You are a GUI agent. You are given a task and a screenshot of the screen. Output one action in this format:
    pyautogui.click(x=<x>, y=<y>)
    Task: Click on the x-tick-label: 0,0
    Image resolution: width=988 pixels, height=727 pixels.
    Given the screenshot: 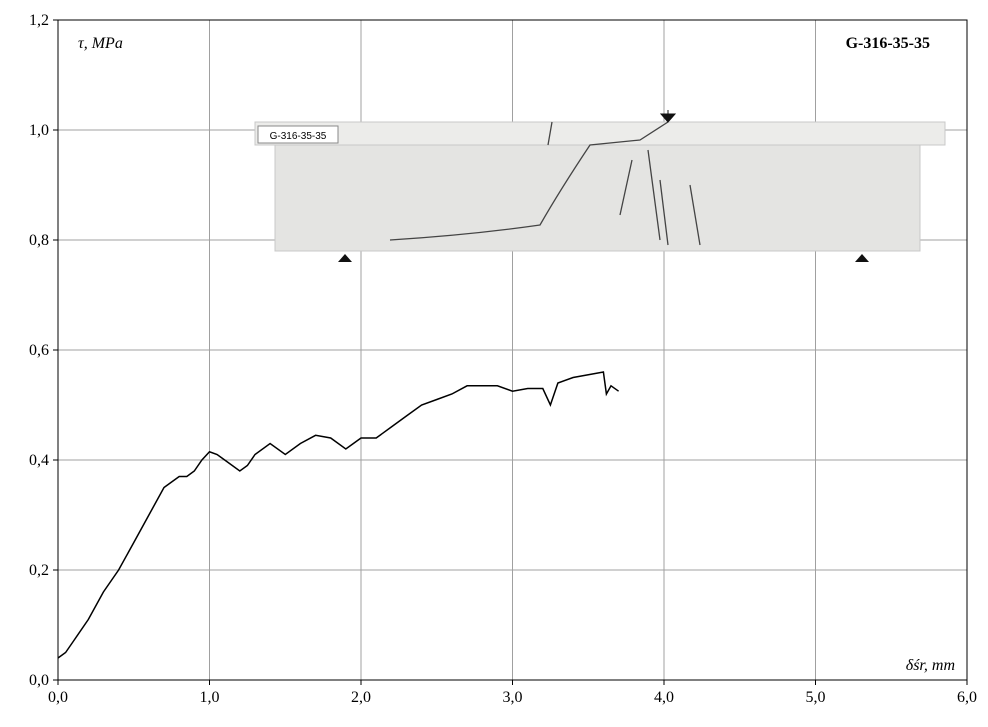 What is the action you would take?
    pyautogui.click(x=58, y=697)
    